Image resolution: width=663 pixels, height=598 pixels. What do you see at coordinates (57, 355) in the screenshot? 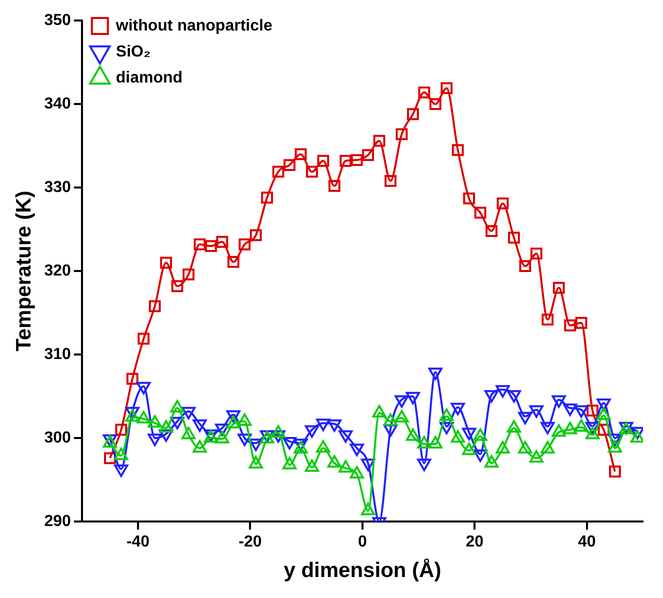
I see `y-tick-label: 310` at bounding box center [57, 355].